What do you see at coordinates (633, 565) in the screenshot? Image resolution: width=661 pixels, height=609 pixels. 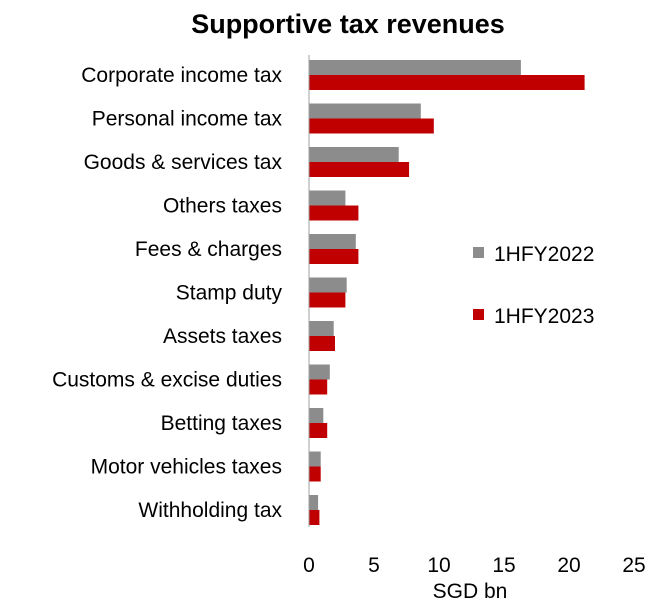 I see `x-tick-label: 25` at bounding box center [633, 565].